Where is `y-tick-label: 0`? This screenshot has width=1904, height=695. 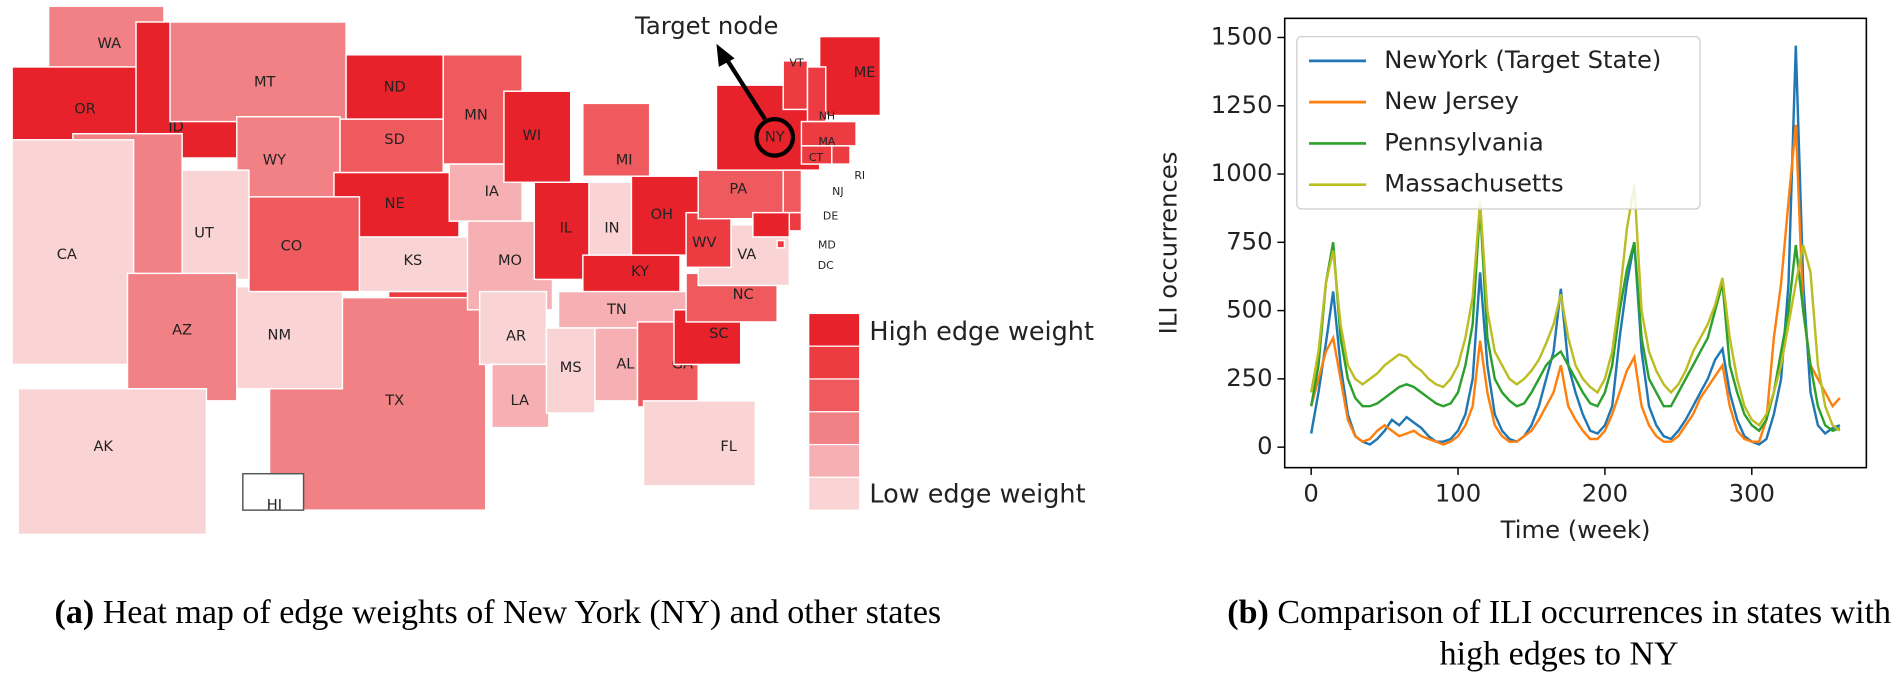 y-tick-label: 0 is located at coordinates (1264, 445).